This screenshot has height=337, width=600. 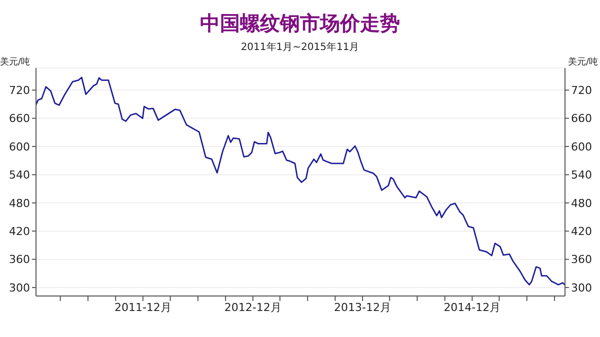 I want to click on y-axis-title: 美元/吨, so click(x=15, y=62).